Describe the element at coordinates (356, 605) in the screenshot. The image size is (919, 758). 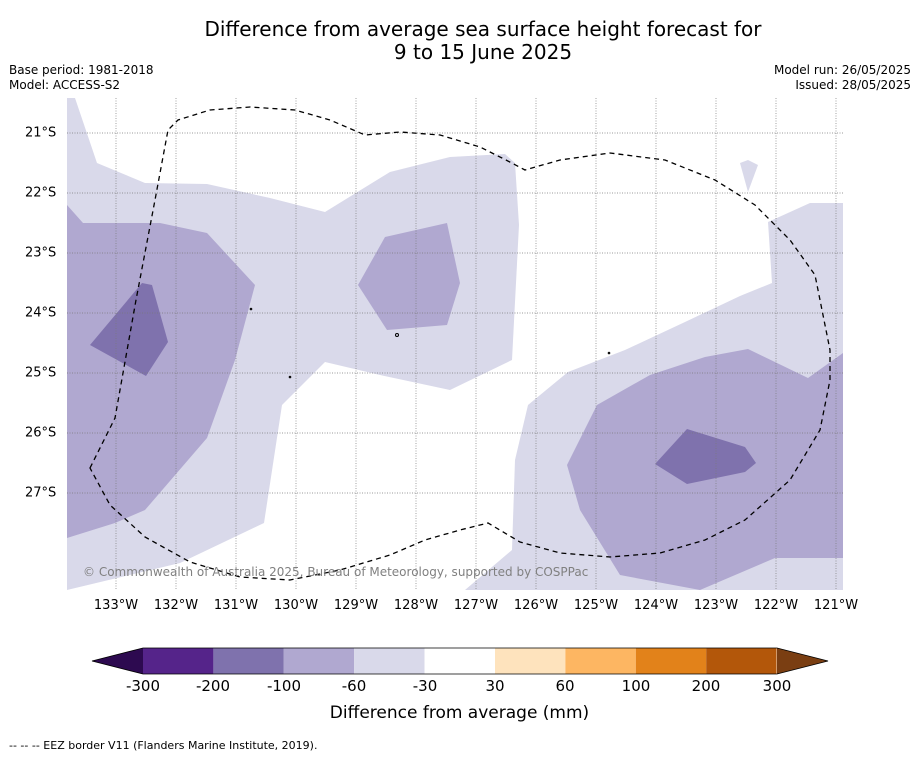
I see `lon-tick-129w: 129°W` at that location.